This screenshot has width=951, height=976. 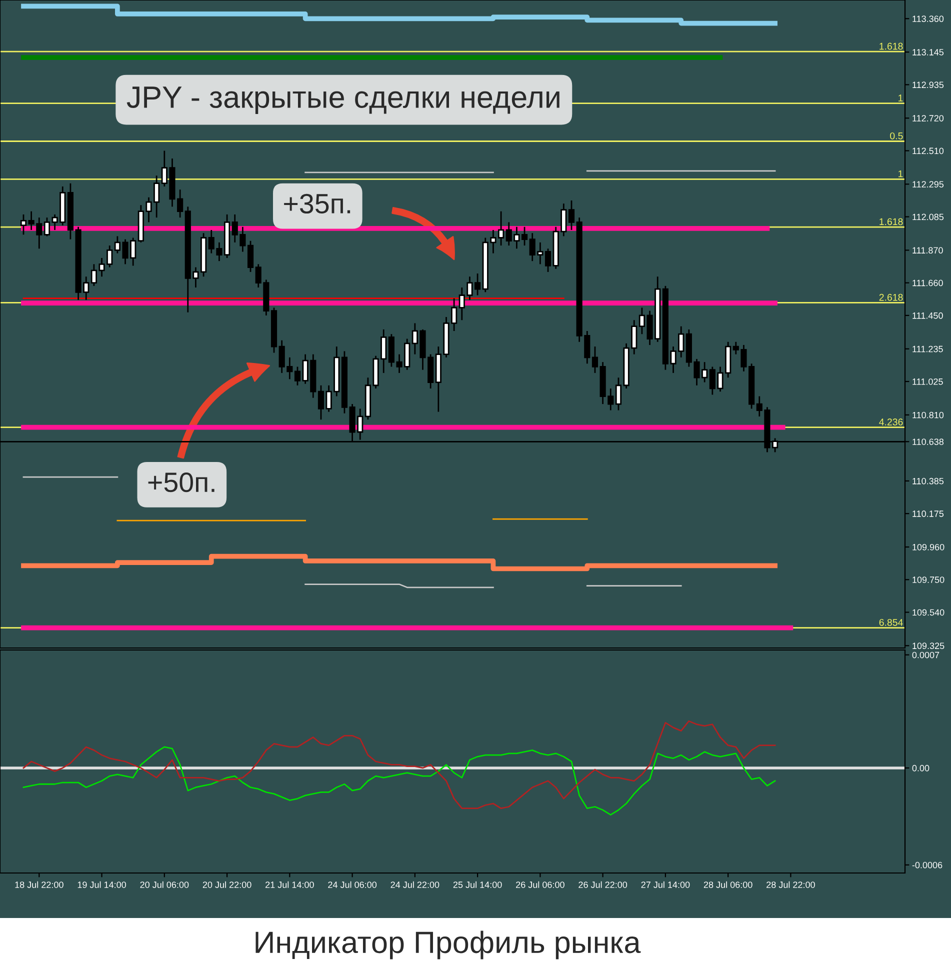 I want to click on y-tick-label: 0.0007, so click(x=926, y=655).